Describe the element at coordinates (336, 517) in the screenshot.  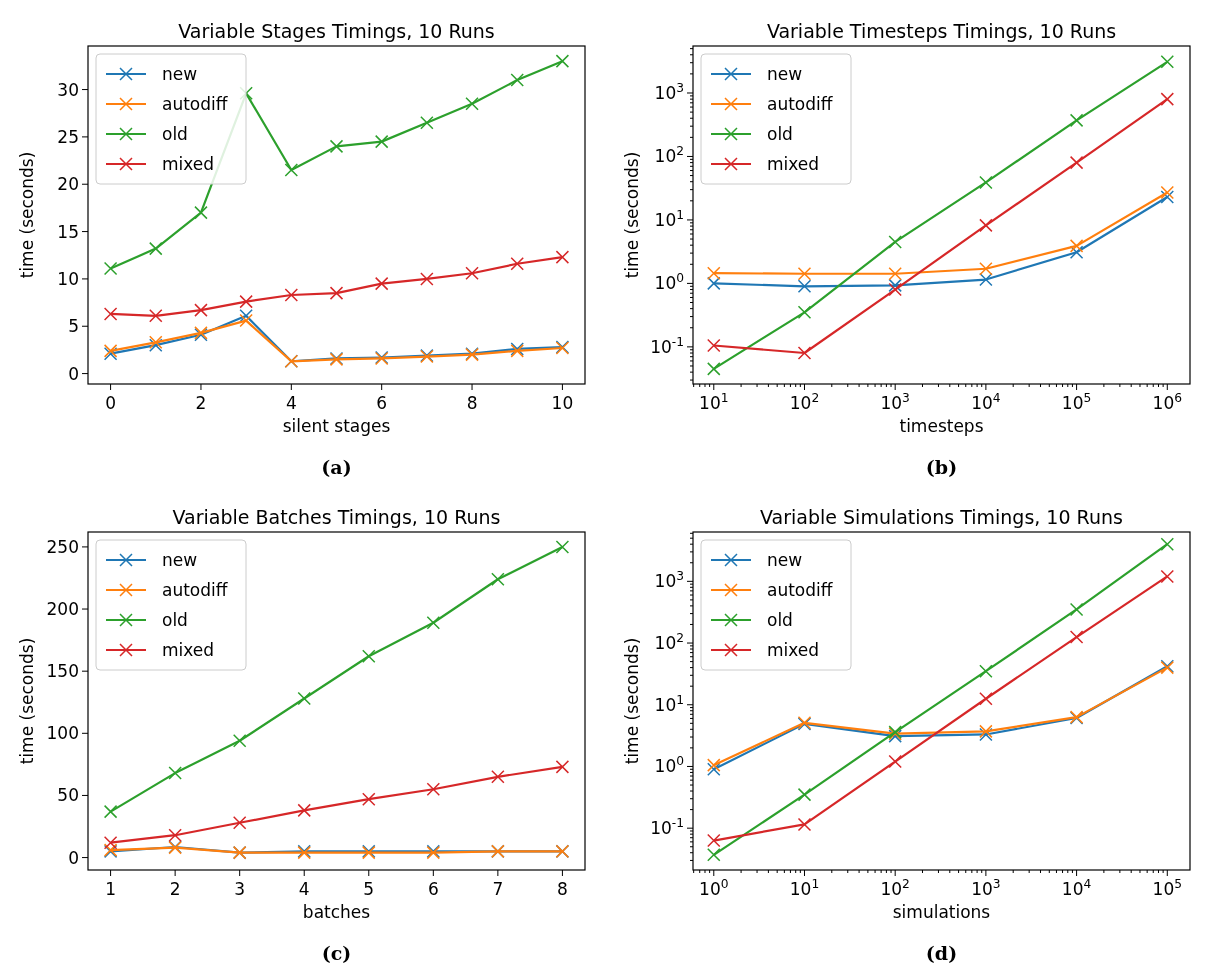
I see `chart-title: Variable Batches Timings, 10 Runs` at that location.